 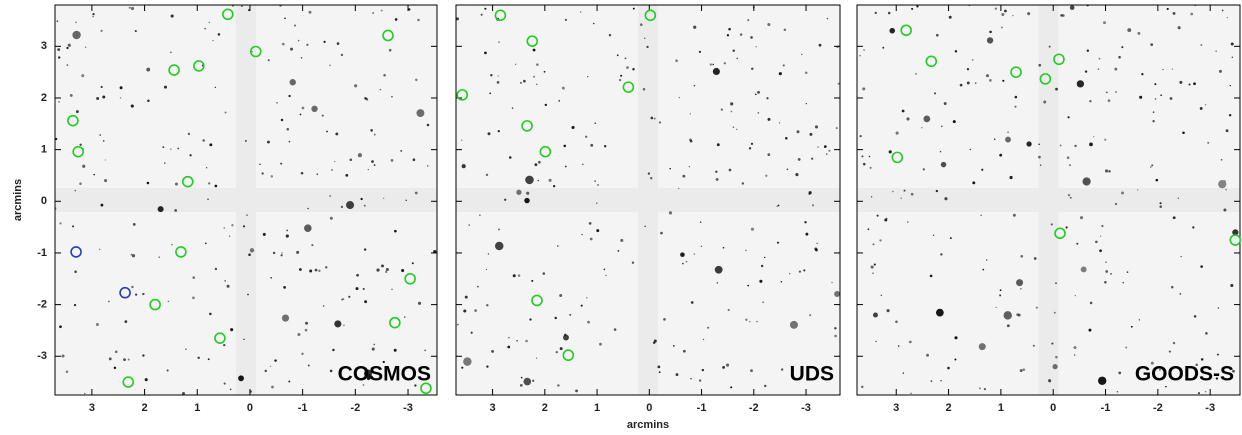 What do you see at coordinates (303, 408) in the screenshot?
I see `x-tick-label: -1` at bounding box center [303, 408].